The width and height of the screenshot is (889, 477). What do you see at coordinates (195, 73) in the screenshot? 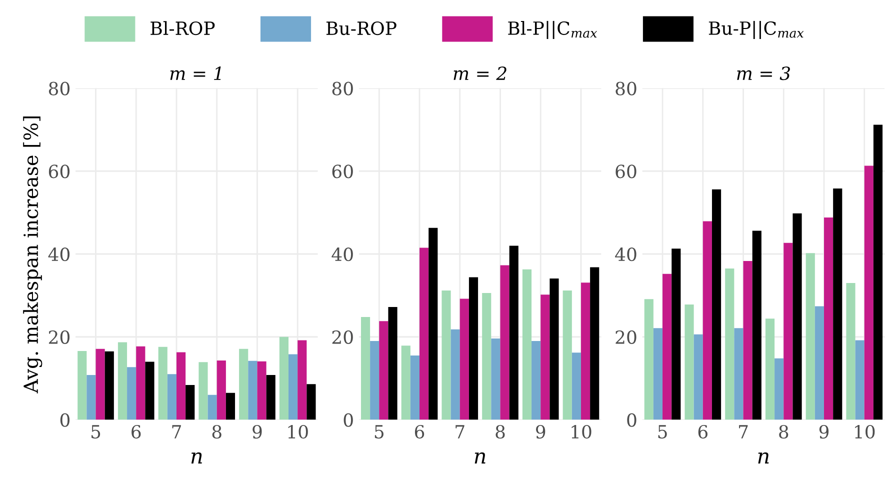
I see `chart-title: m = 1` at bounding box center [195, 73].